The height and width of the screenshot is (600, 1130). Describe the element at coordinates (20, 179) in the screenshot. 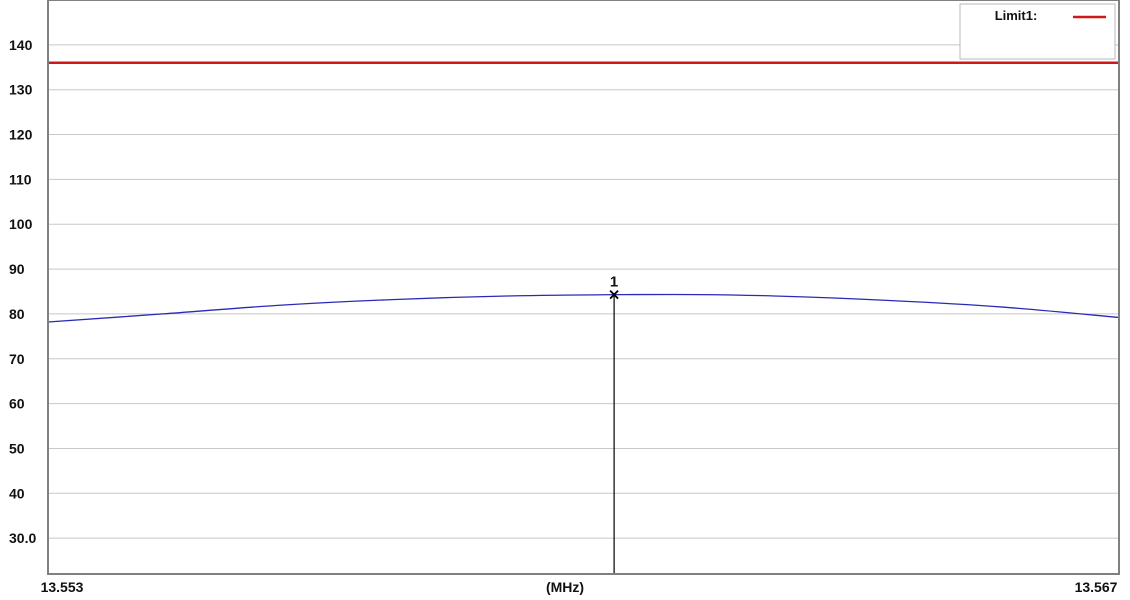

I see `y-tick-label: 110` at that location.